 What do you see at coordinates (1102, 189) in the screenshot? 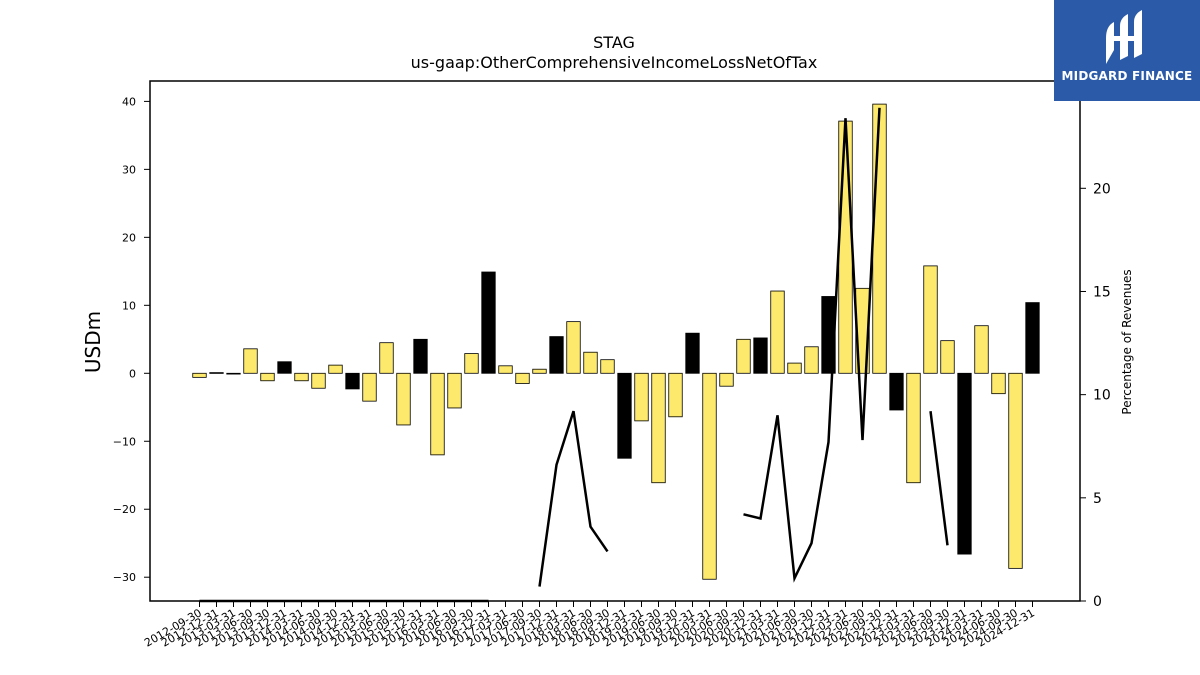
I see `y2-tick-label: 20` at bounding box center [1102, 189].